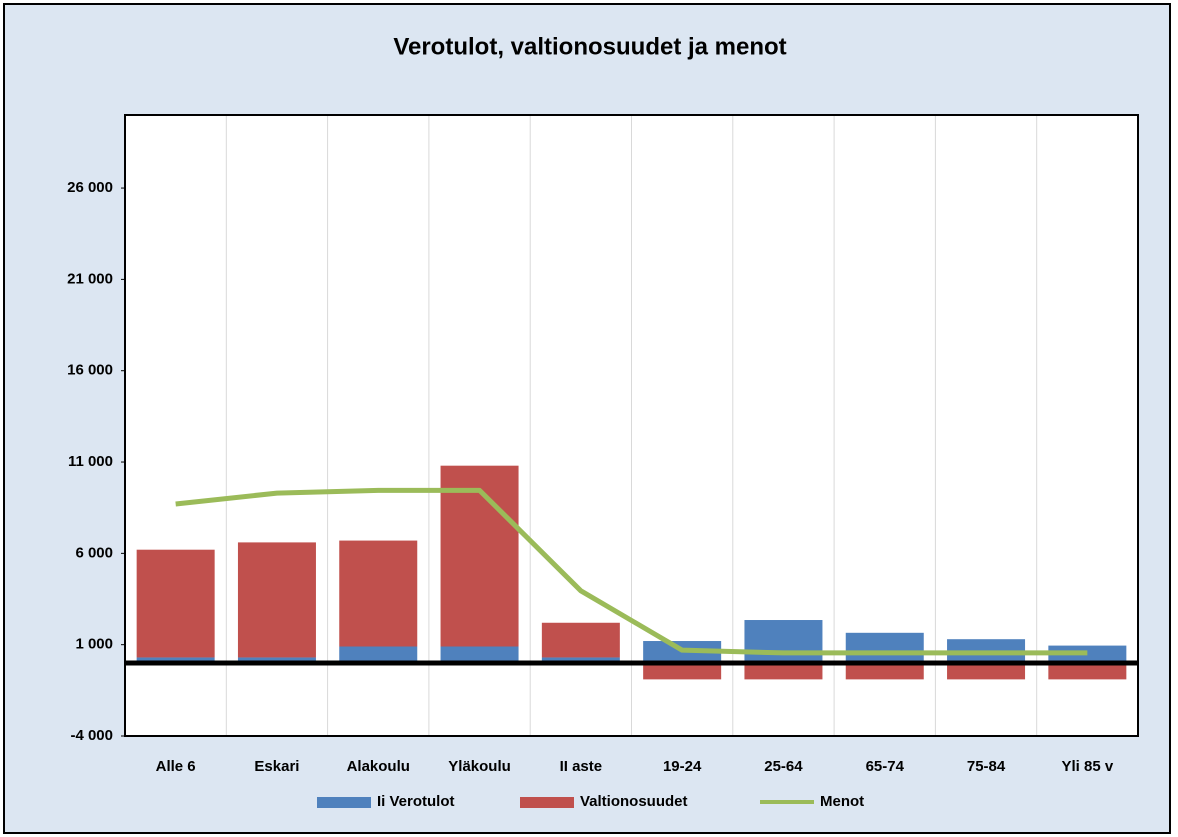 The width and height of the screenshot is (1178, 837). I want to click on chart-title: Verotulot, valtionosuudet ja menot, so click(589, 46).